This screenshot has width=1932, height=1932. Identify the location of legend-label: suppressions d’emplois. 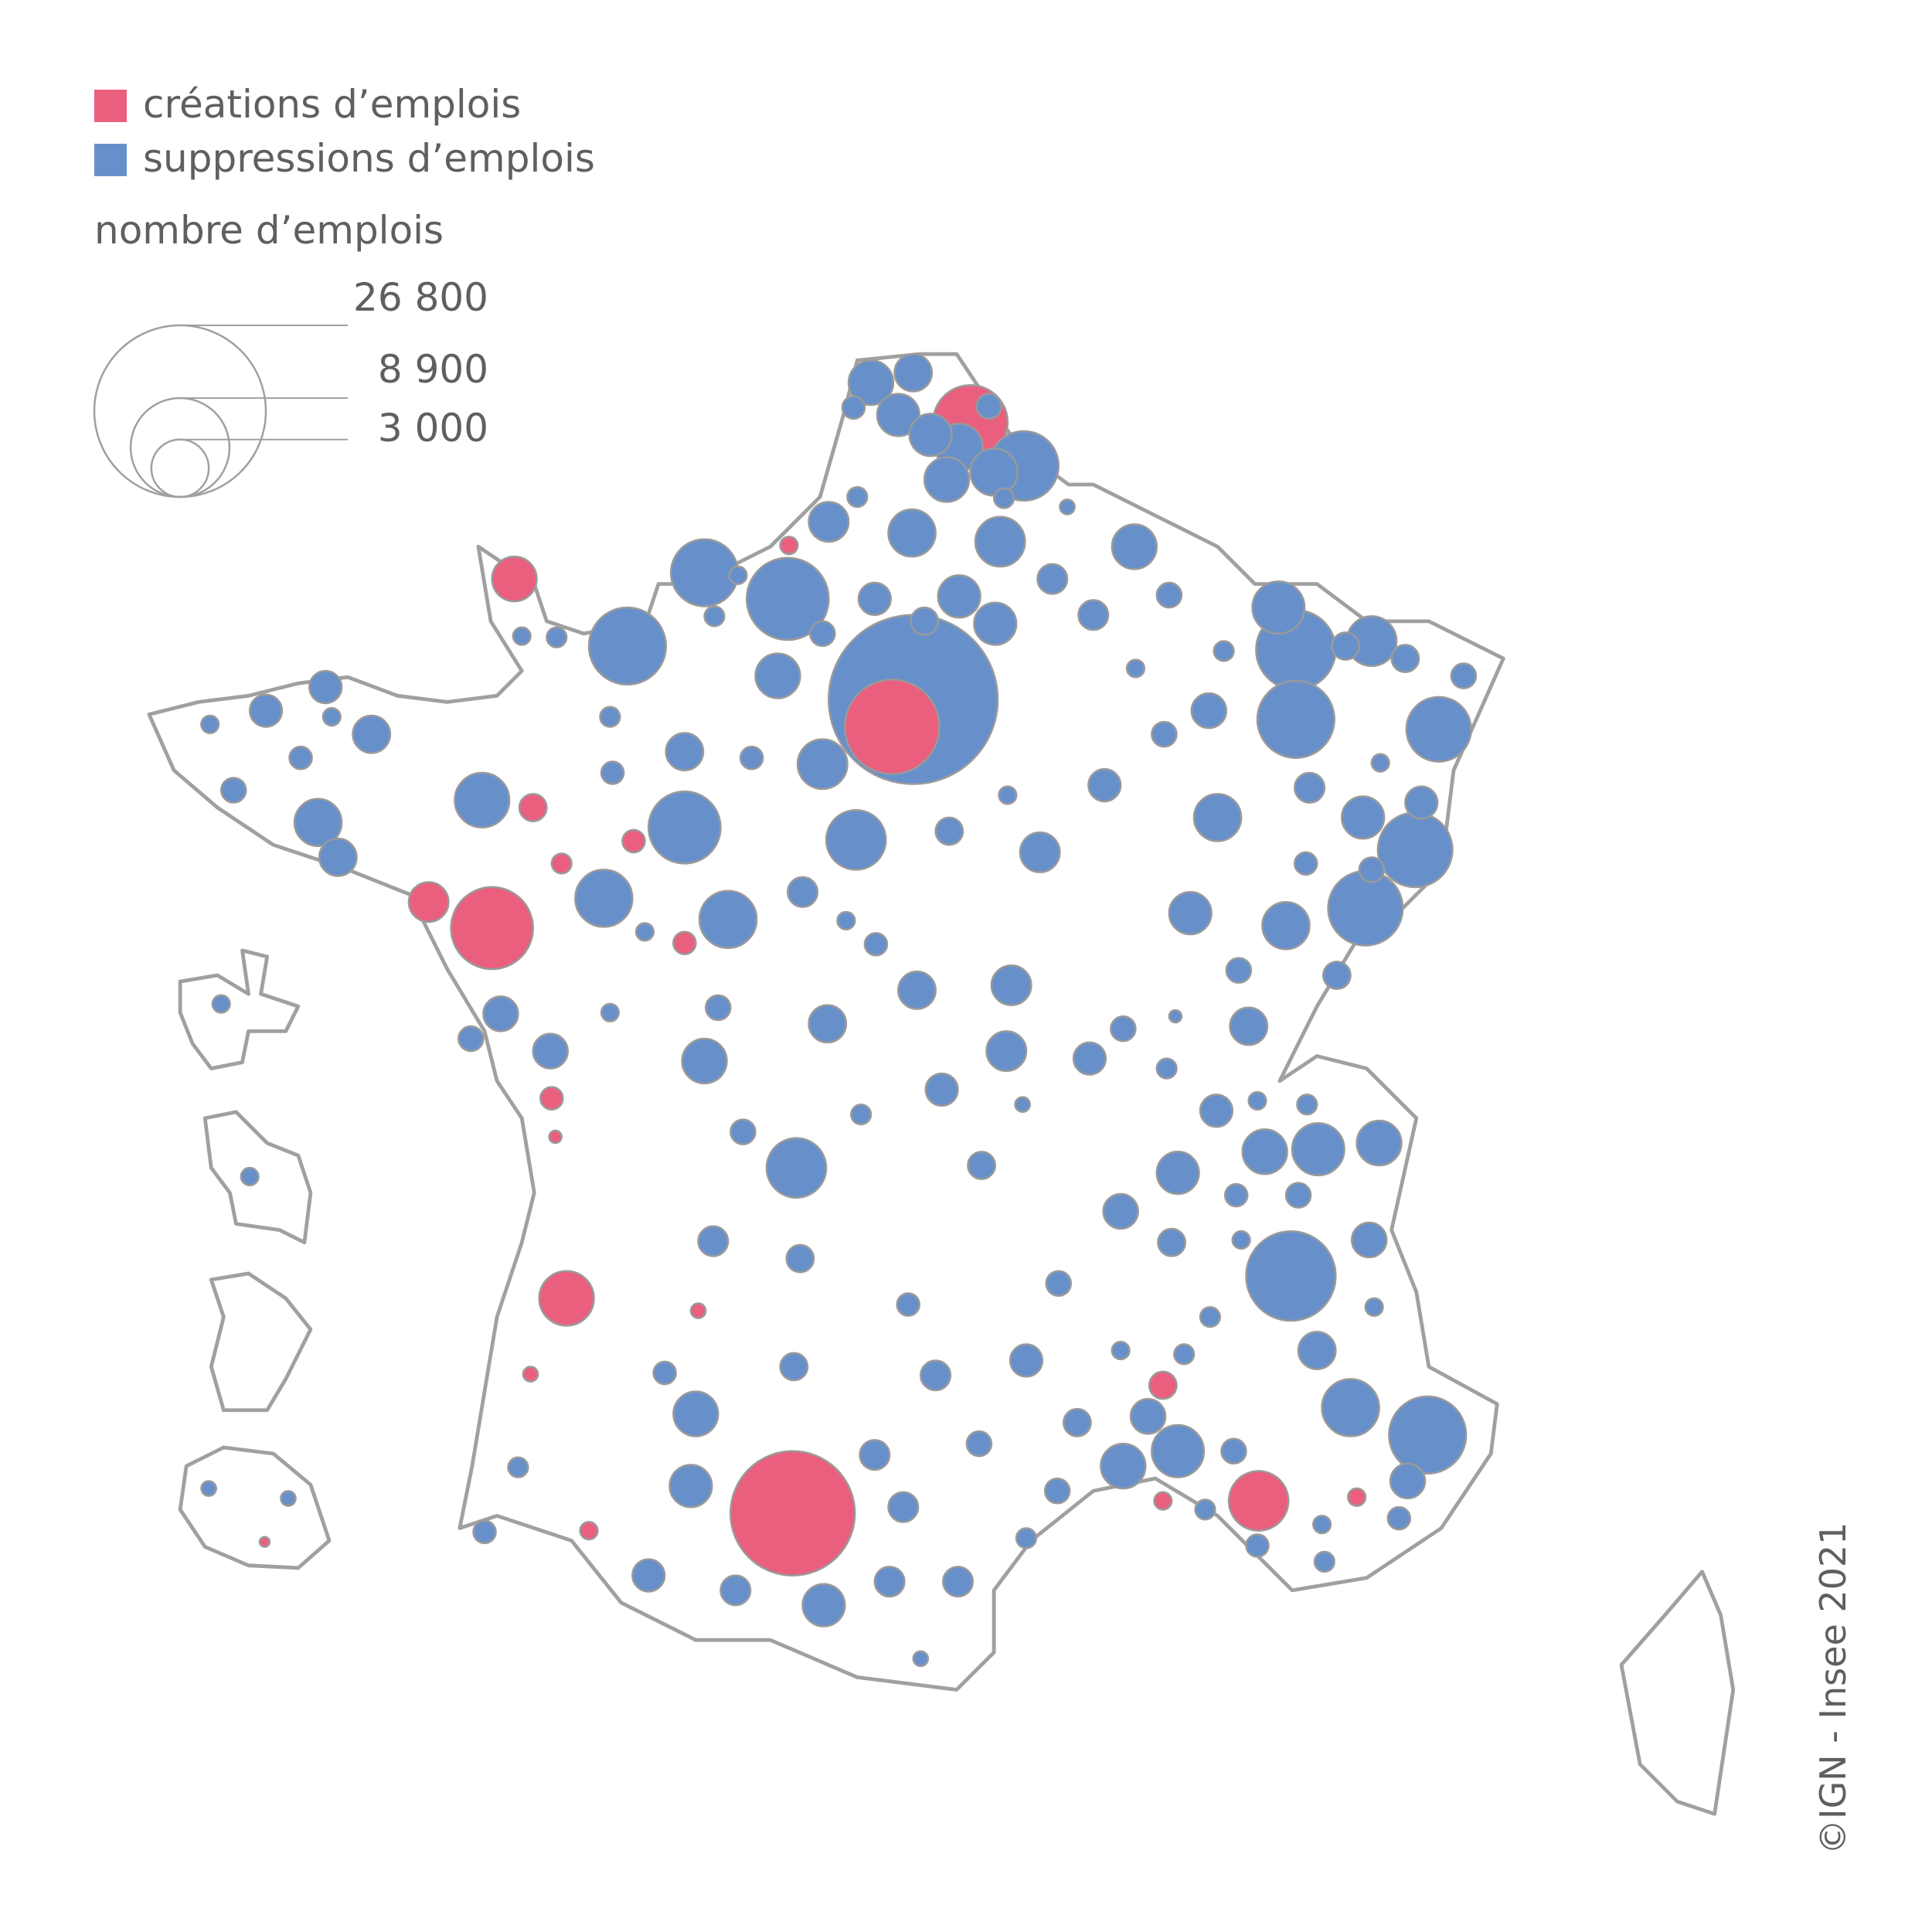
(369, 159).